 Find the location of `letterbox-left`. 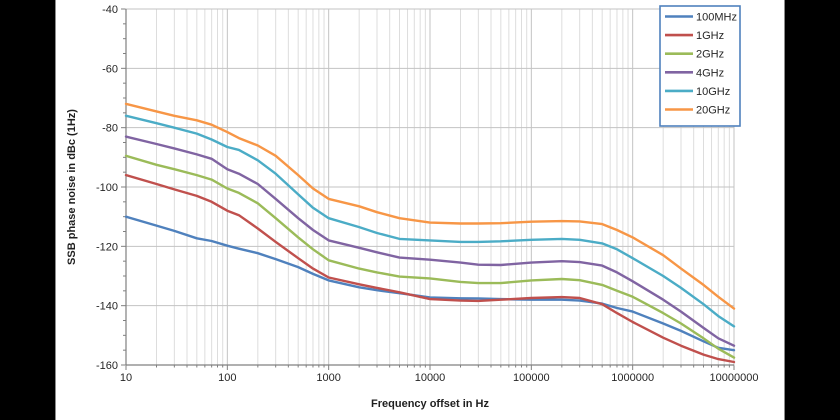

letterbox-left is located at coordinates (27, 210).